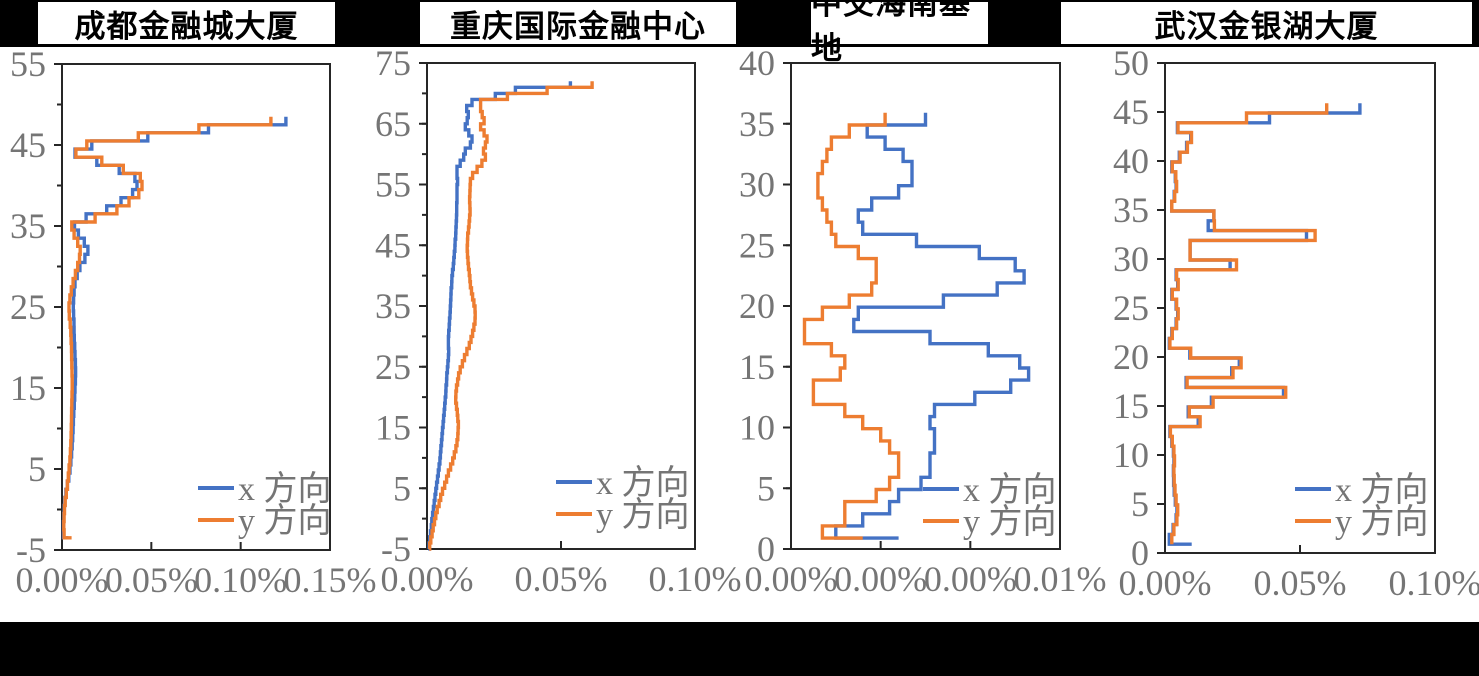  Describe the element at coordinates (1266, 23) in the screenshot. I see `chart-title-wuhan: 武汉金银湖大厦` at that location.